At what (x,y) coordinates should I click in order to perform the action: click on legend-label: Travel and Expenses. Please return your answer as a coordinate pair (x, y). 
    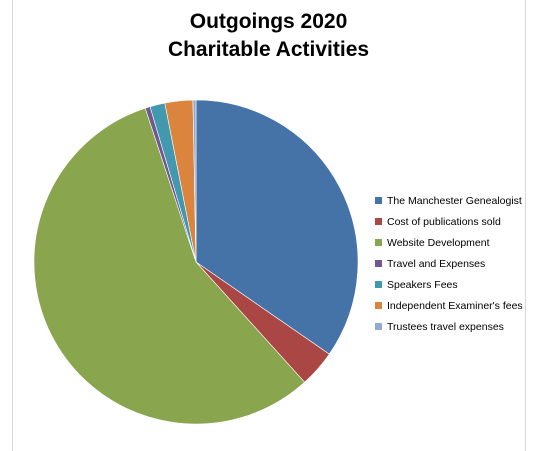
    Looking at the image, I should click on (436, 264).